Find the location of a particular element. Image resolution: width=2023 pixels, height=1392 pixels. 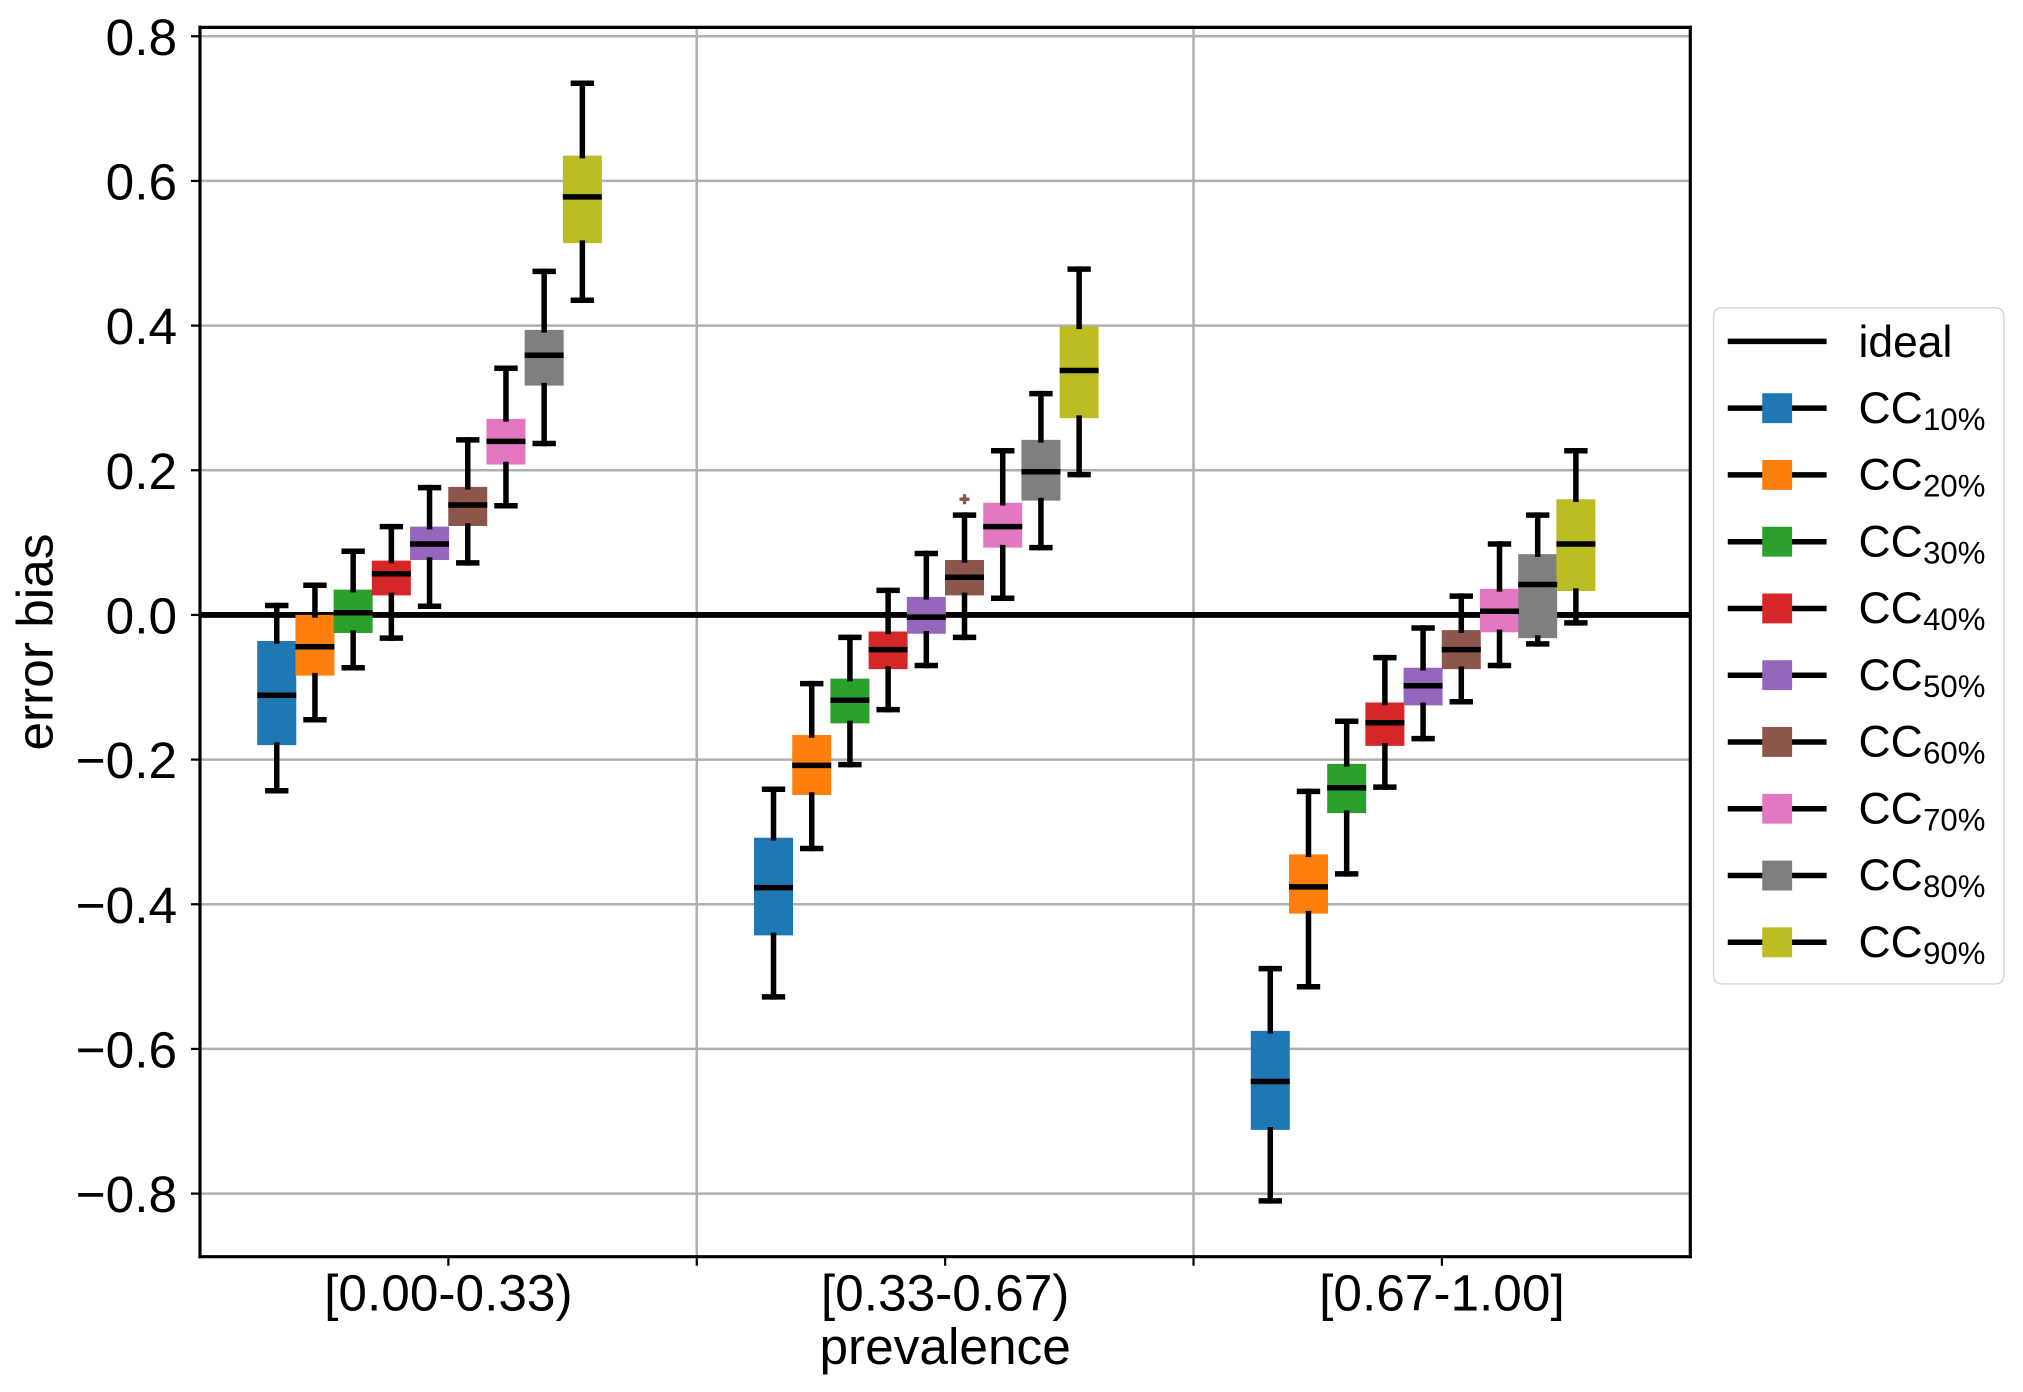

svg-text: −0.8 is located at coordinates (126, 1194).